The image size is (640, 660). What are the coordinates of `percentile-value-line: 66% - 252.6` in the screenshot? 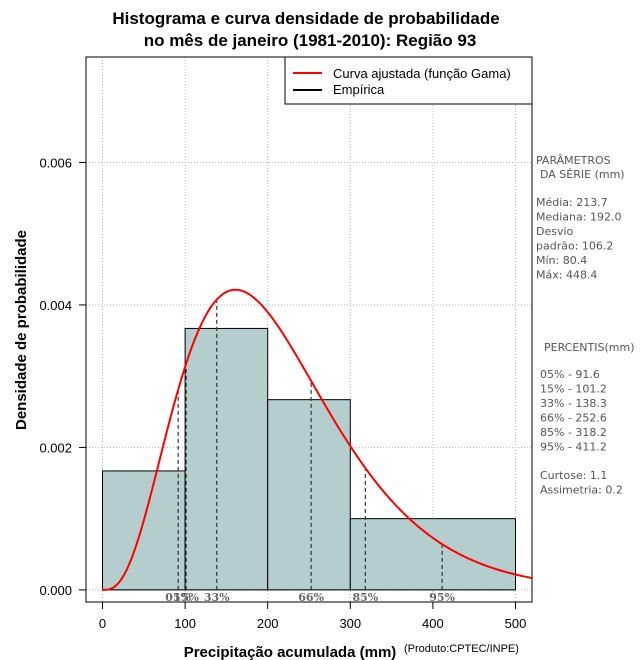 It's located at (573, 418).